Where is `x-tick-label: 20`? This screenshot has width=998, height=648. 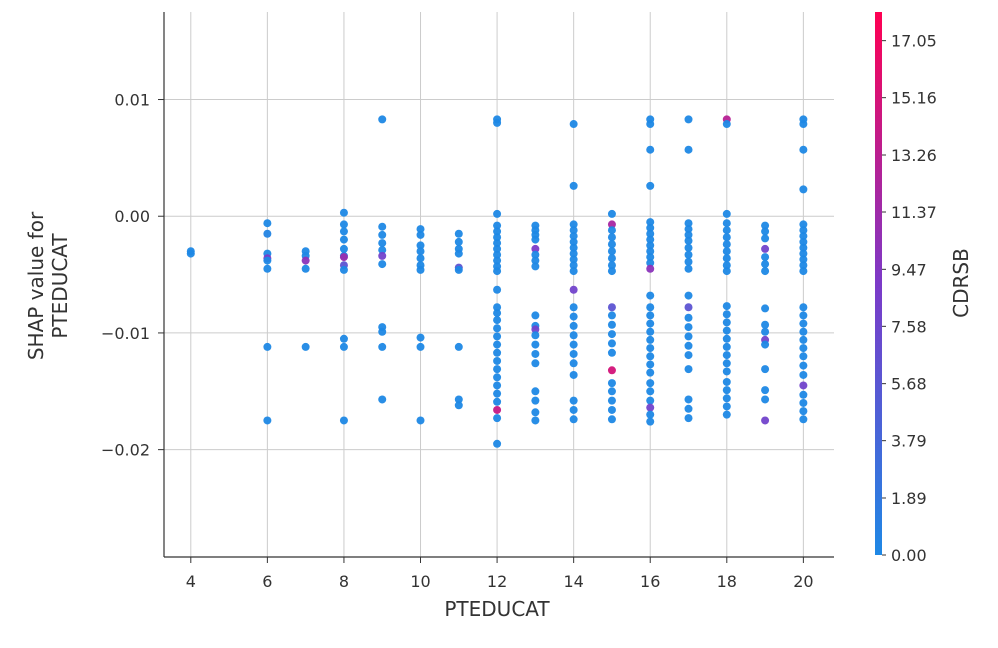
x-tick-label: 20 is located at coordinates (803, 581).